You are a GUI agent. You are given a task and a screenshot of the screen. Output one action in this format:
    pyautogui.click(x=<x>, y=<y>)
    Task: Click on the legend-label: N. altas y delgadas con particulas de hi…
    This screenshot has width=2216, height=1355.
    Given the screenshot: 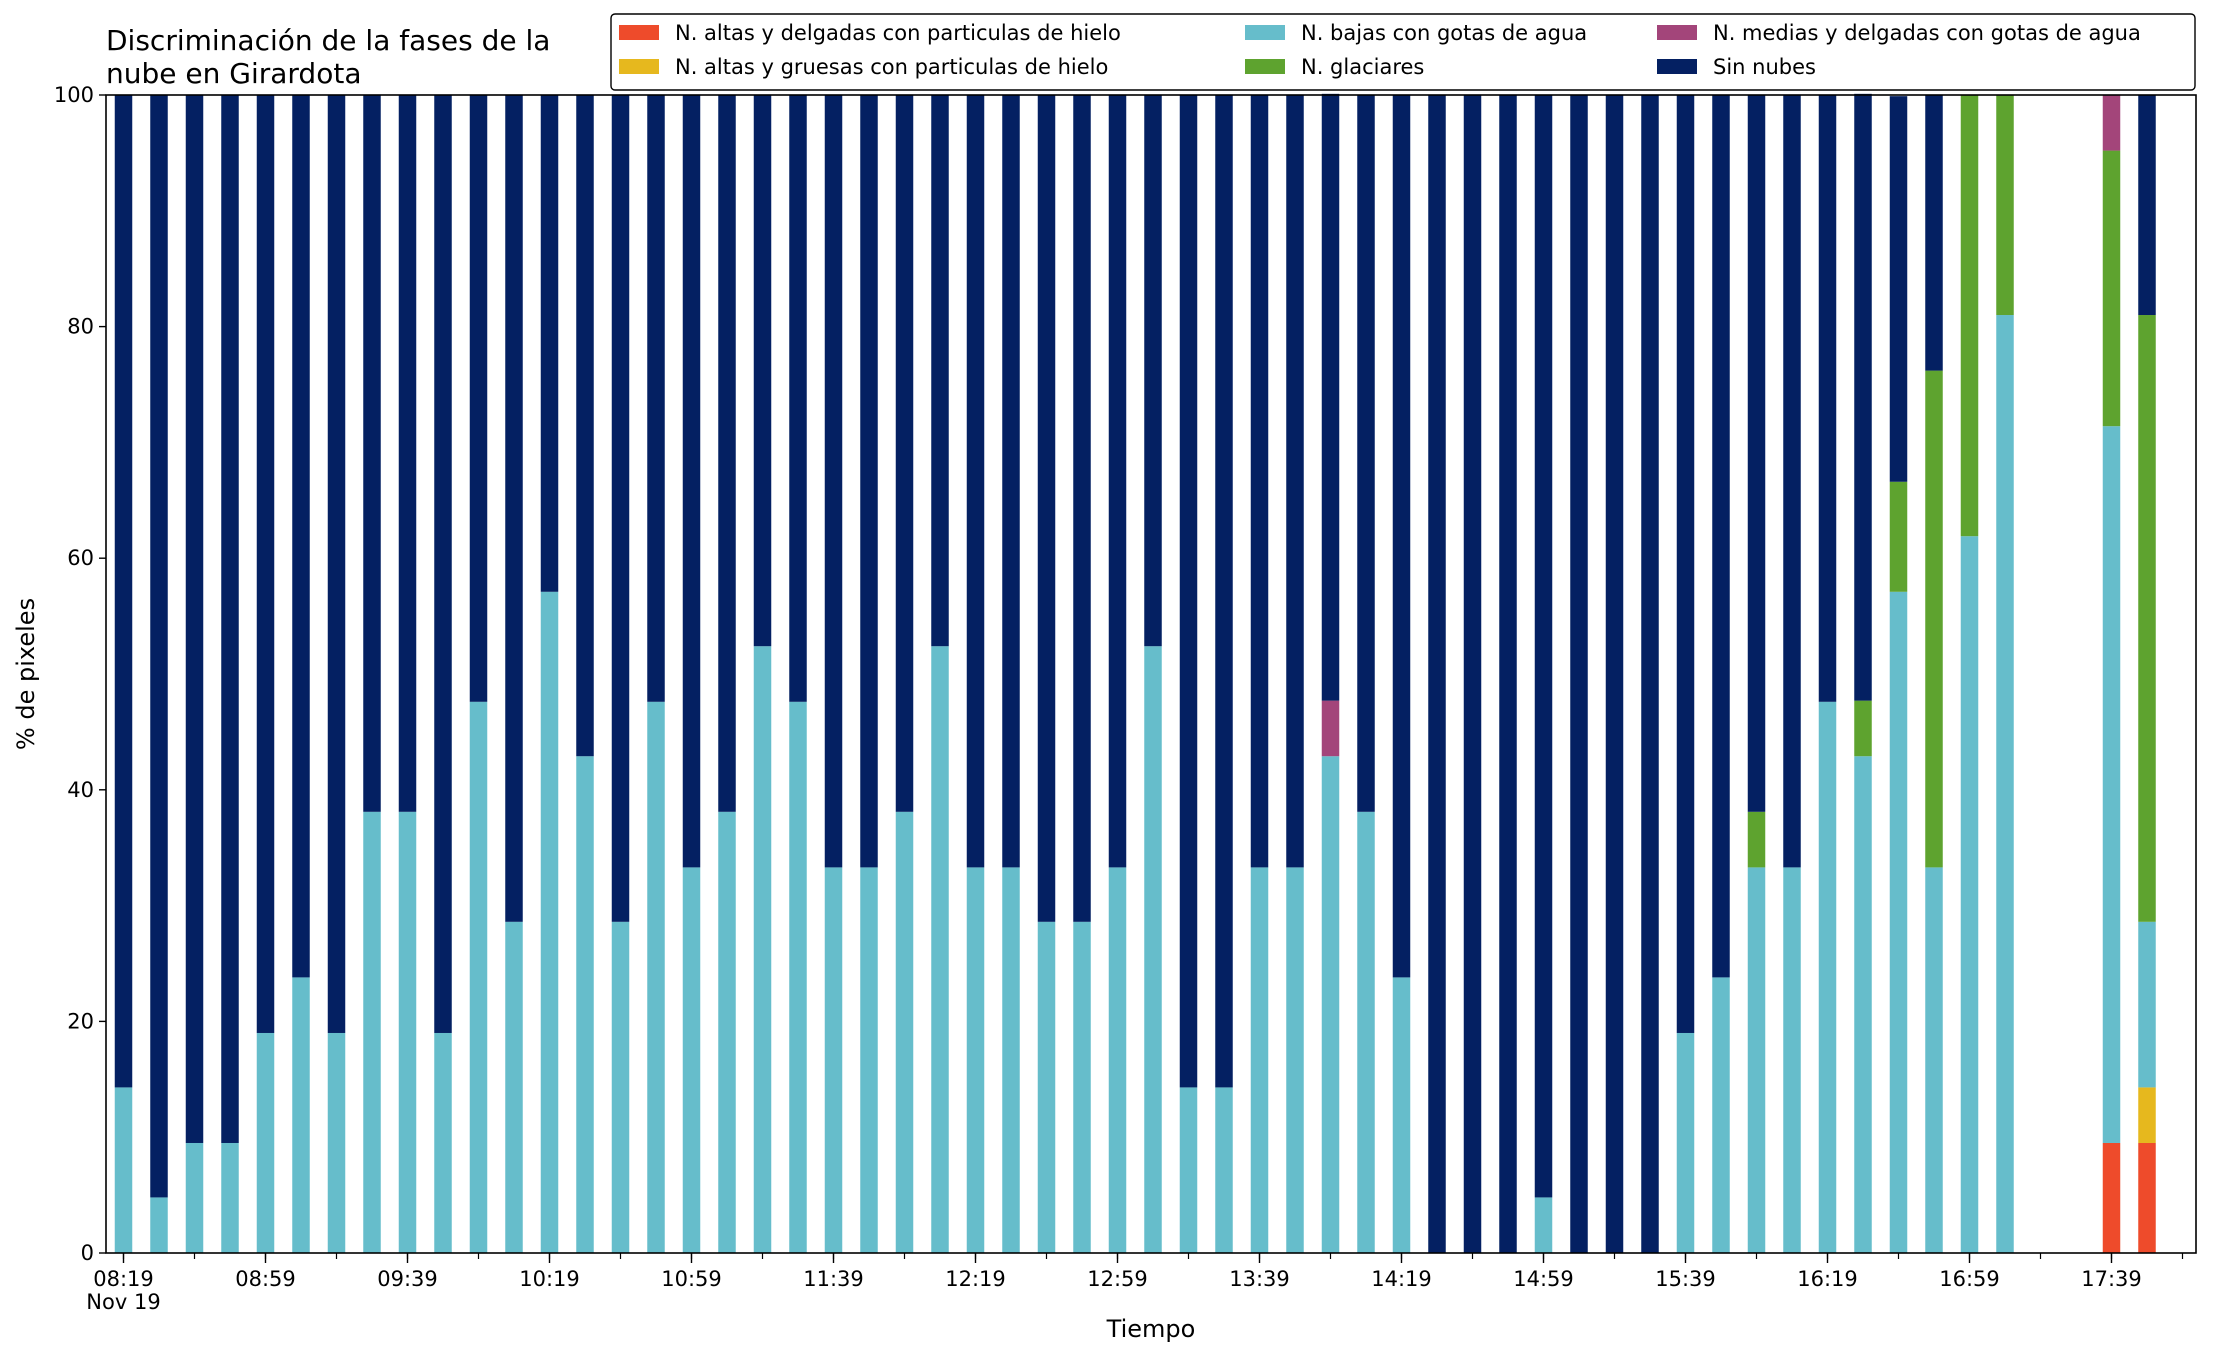 What is the action you would take?
    pyautogui.click(x=898, y=33)
    